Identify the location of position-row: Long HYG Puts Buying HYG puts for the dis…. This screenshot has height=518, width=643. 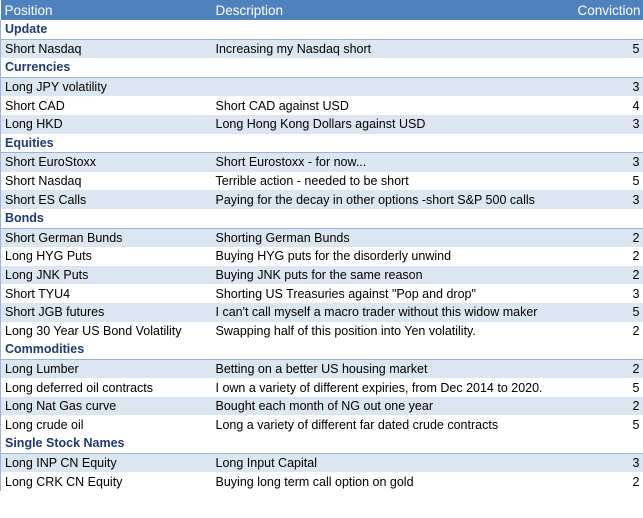
(321, 256).